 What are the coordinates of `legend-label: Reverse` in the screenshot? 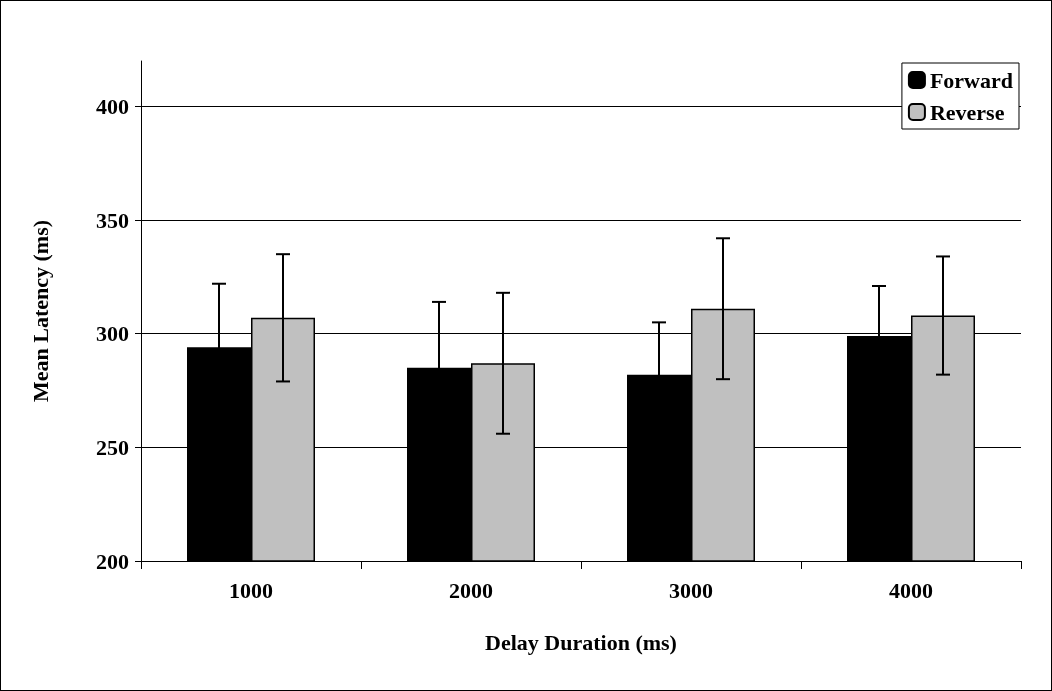 It's located at (967, 112).